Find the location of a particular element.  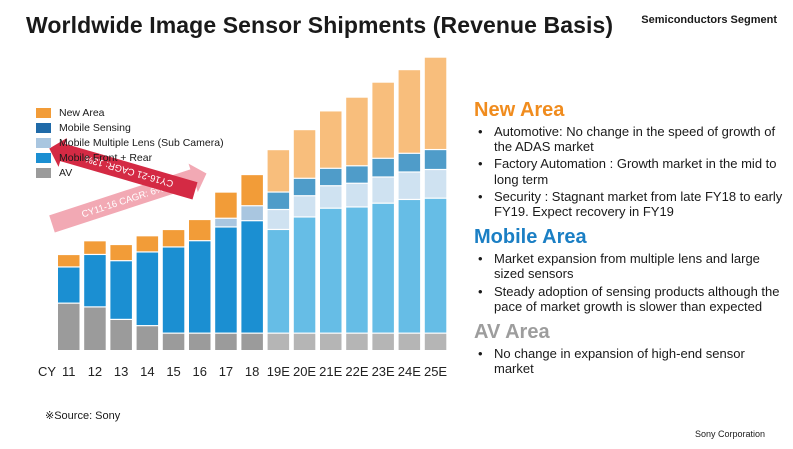

section-title-mobile-area: Mobile Area is located at coordinates (530, 237).